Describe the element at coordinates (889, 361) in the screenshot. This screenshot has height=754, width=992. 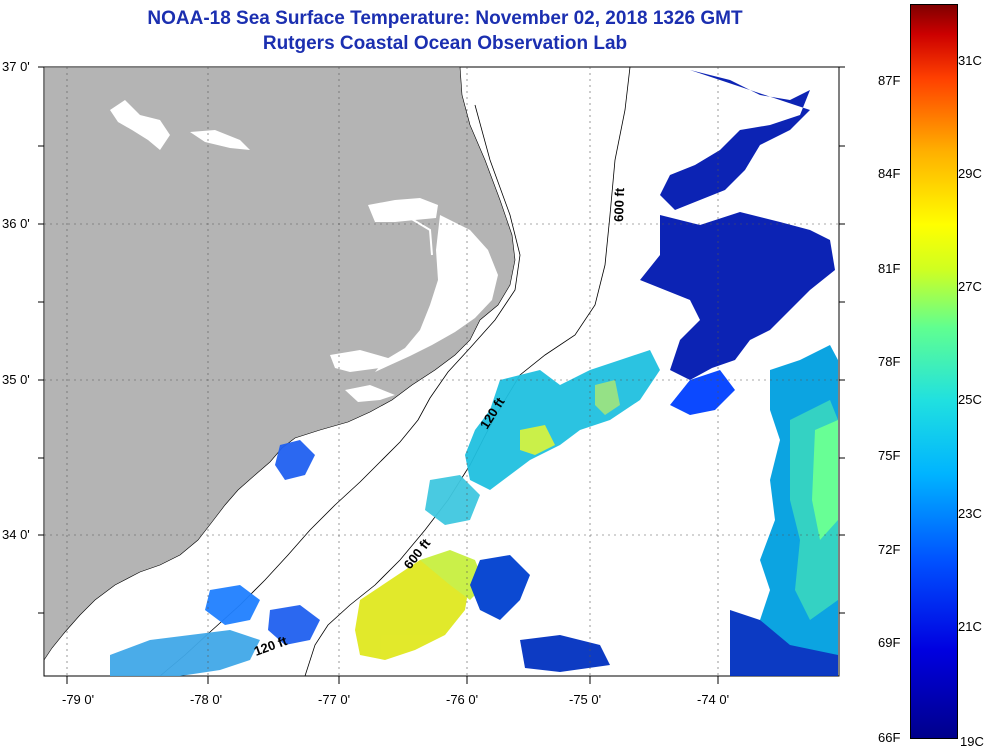
I see `colorbar-f-78: 78F` at that location.